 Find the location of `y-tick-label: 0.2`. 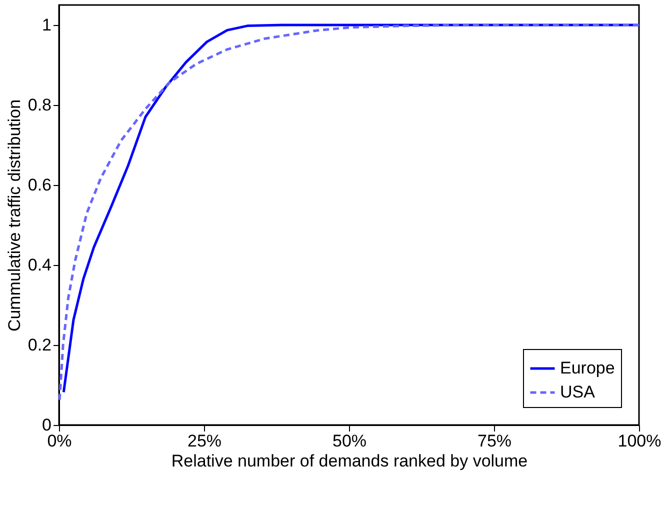

y-tick-label: 0.2 is located at coordinates (40, 345).